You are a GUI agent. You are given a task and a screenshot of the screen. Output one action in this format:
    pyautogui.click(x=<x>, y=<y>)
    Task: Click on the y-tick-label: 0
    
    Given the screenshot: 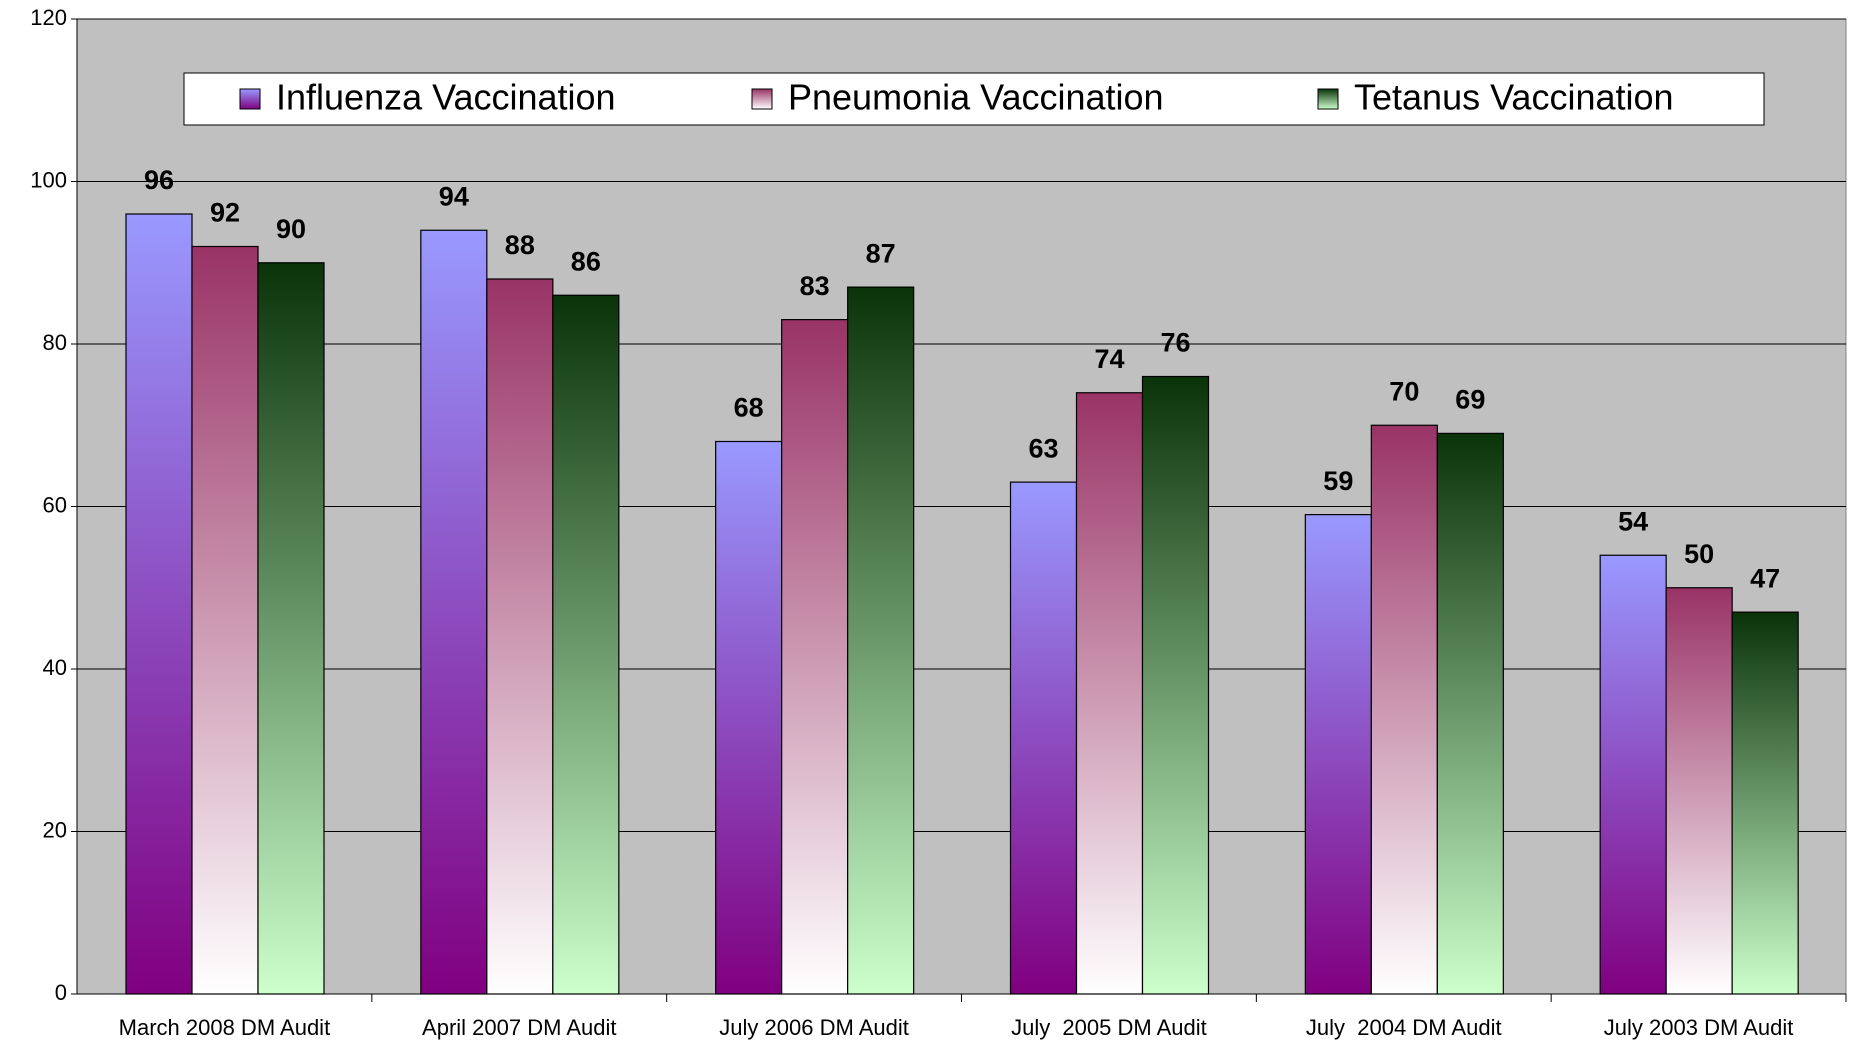 What is the action you would take?
    pyautogui.click(x=61, y=992)
    